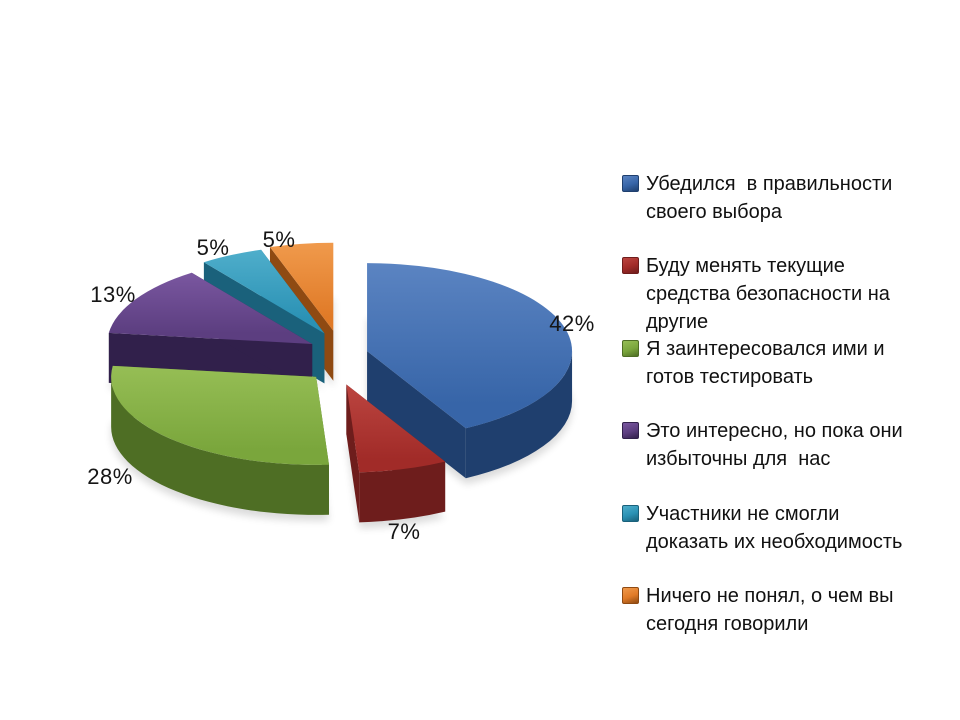  What do you see at coordinates (404, 531) in the screenshot?
I see `slice-percent-label: 7%` at bounding box center [404, 531].